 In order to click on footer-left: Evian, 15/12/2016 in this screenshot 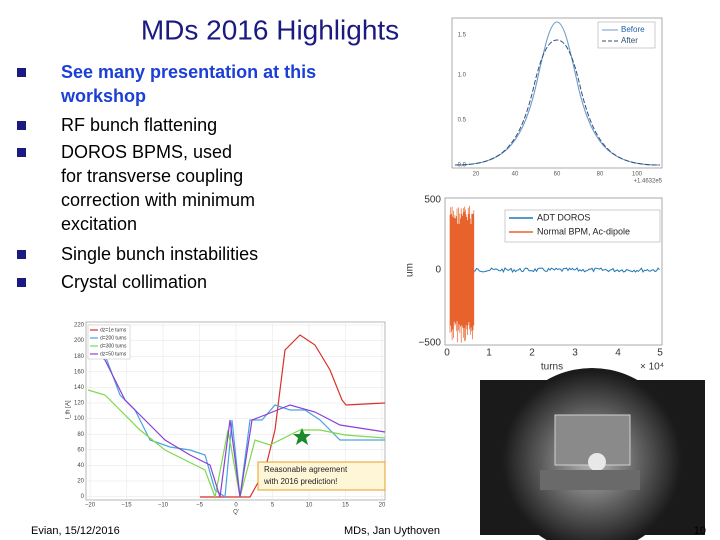, I will do `click(75, 531)`.